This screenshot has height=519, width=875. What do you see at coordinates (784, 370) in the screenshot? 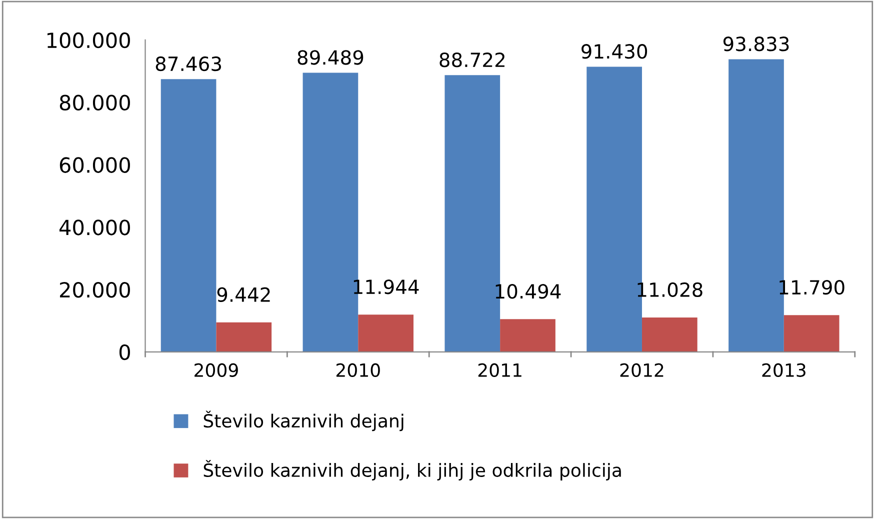
I see `x-tick-label: 2013` at bounding box center [784, 370].